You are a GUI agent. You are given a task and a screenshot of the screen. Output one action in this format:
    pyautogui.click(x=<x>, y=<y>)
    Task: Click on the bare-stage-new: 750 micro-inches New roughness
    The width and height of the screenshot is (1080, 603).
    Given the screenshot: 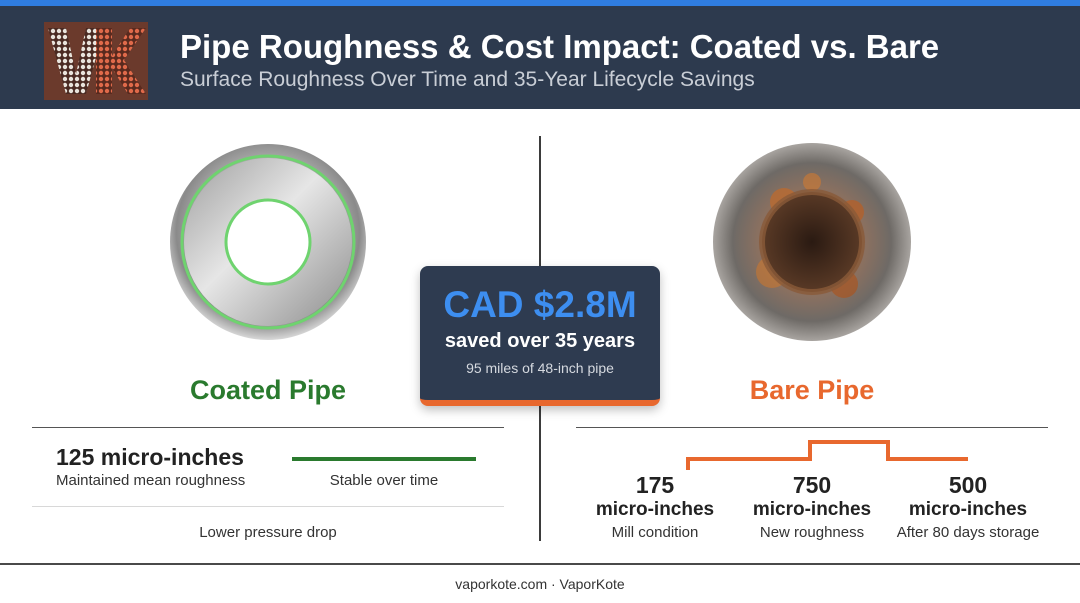 What is the action you would take?
    pyautogui.click(x=812, y=508)
    